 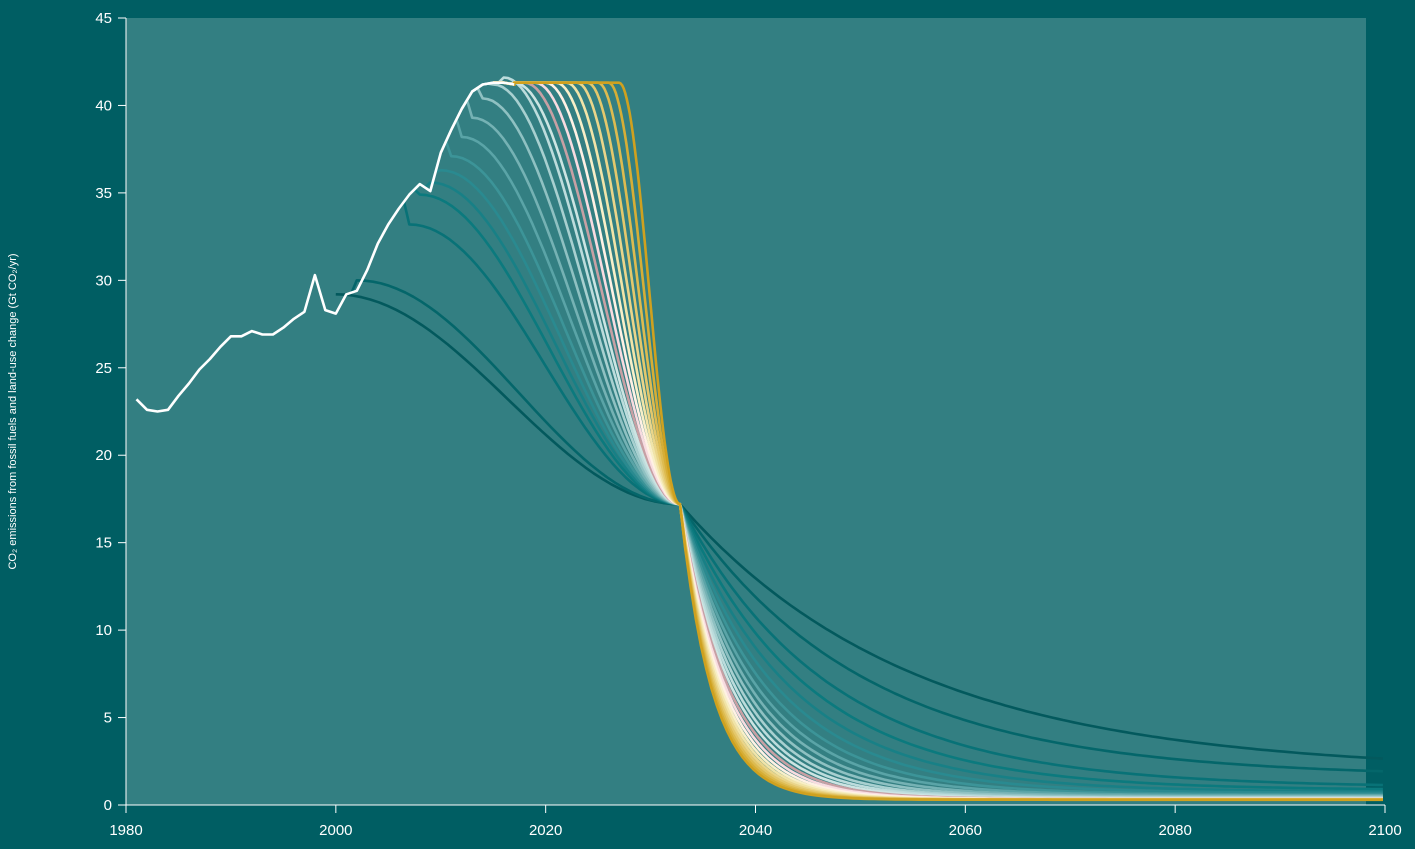 I want to click on y-tick-label: 45, so click(x=103, y=18).